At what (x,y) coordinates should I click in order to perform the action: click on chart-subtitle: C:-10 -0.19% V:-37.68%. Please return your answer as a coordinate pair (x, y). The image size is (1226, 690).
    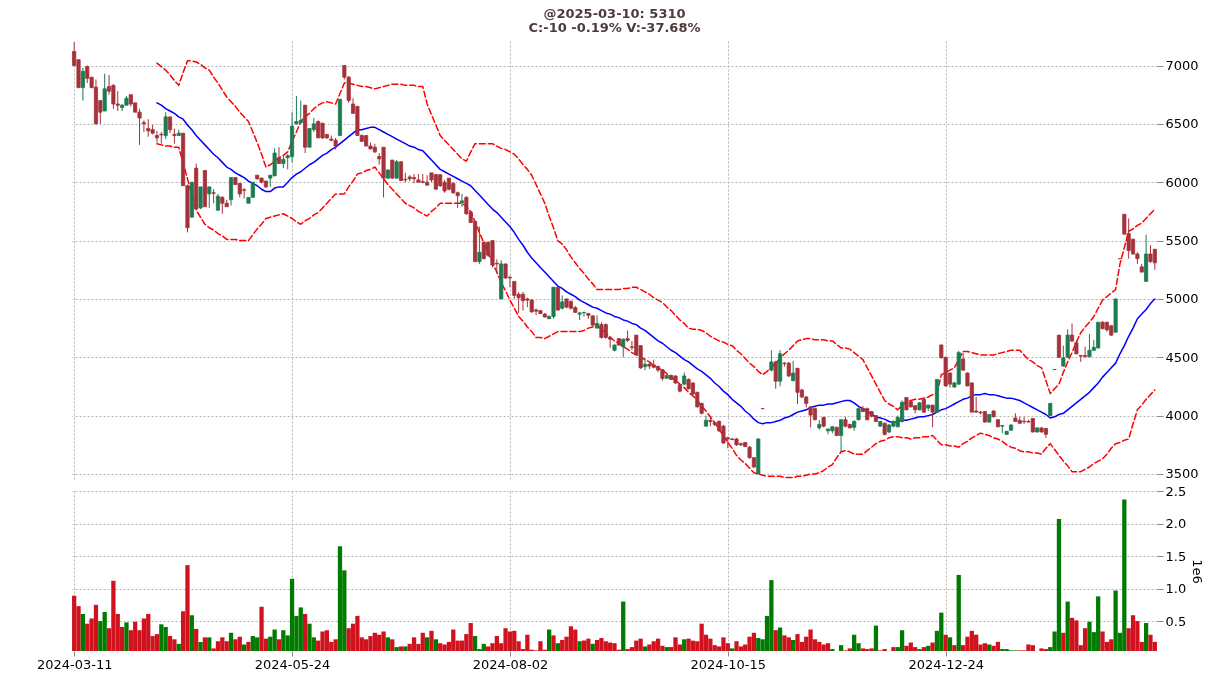
    Looking at the image, I should click on (614, 27).